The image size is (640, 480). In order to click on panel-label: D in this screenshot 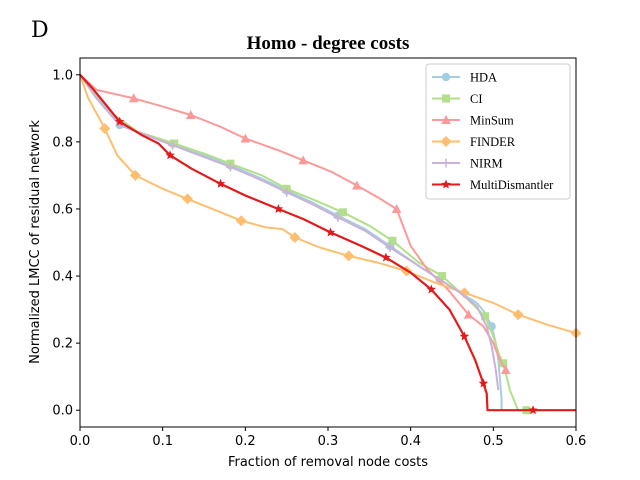, I will do `click(40, 30)`.